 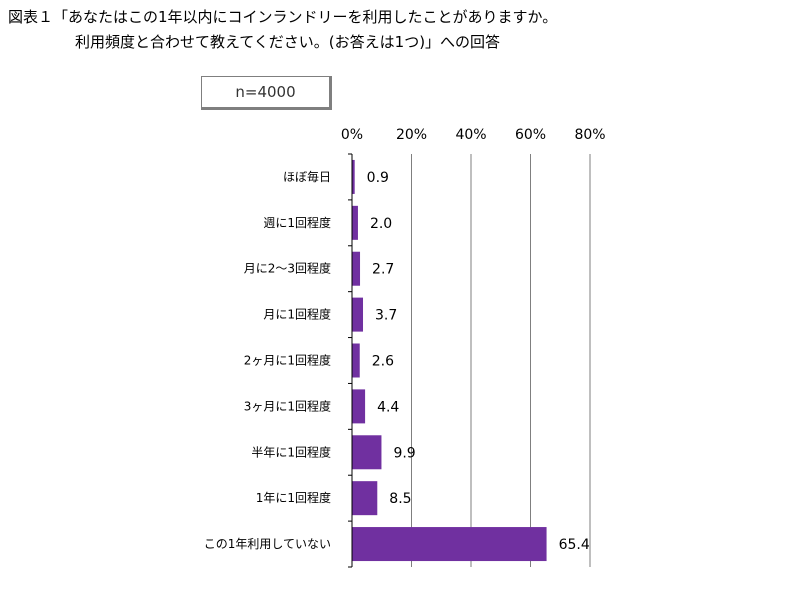 What do you see at coordinates (383, 362) in the screenshot?
I see `value-label: 2.6` at bounding box center [383, 362].